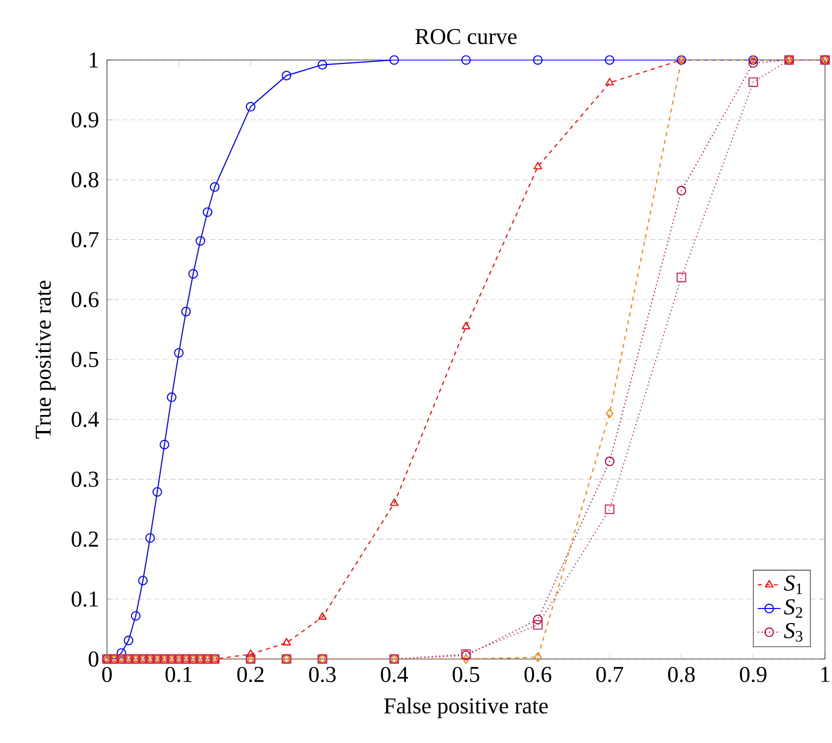 This screenshot has width=832, height=743. What do you see at coordinates (85, 420) in the screenshot?
I see `y-tick-label: 0.4` at bounding box center [85, 420].